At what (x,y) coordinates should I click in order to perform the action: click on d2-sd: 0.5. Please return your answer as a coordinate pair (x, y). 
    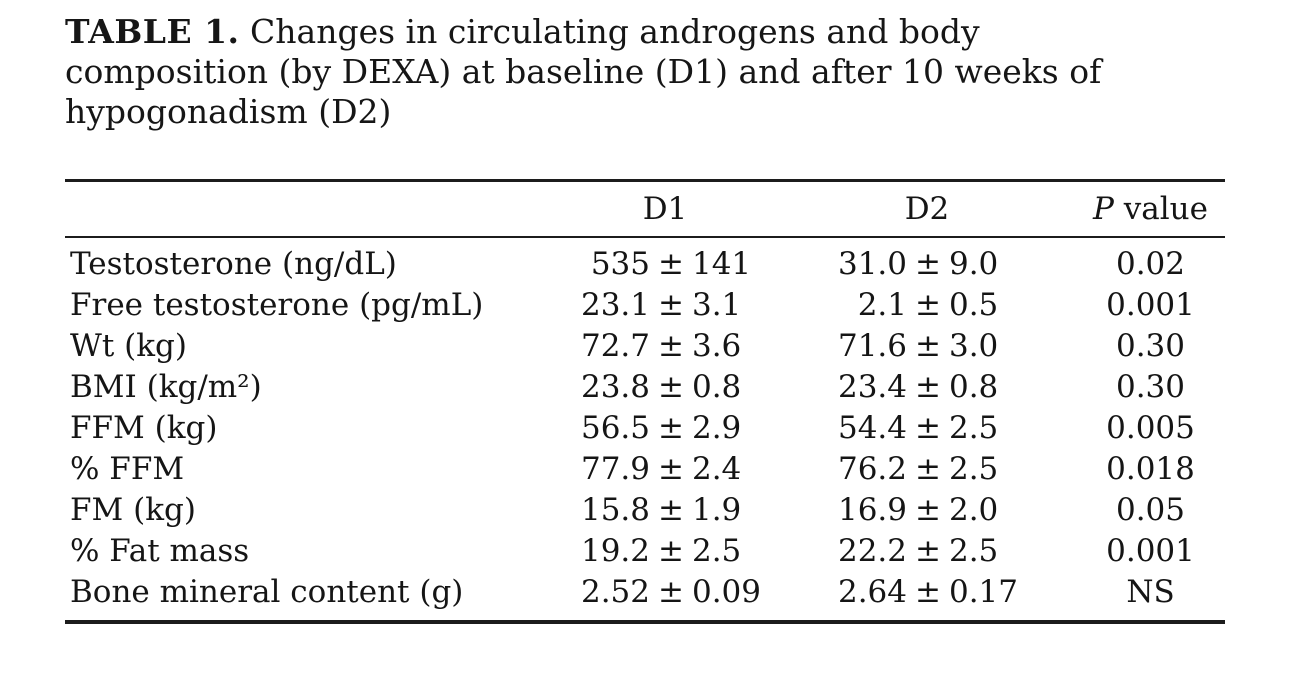
    Looking at the image, I should click on (973, 304).